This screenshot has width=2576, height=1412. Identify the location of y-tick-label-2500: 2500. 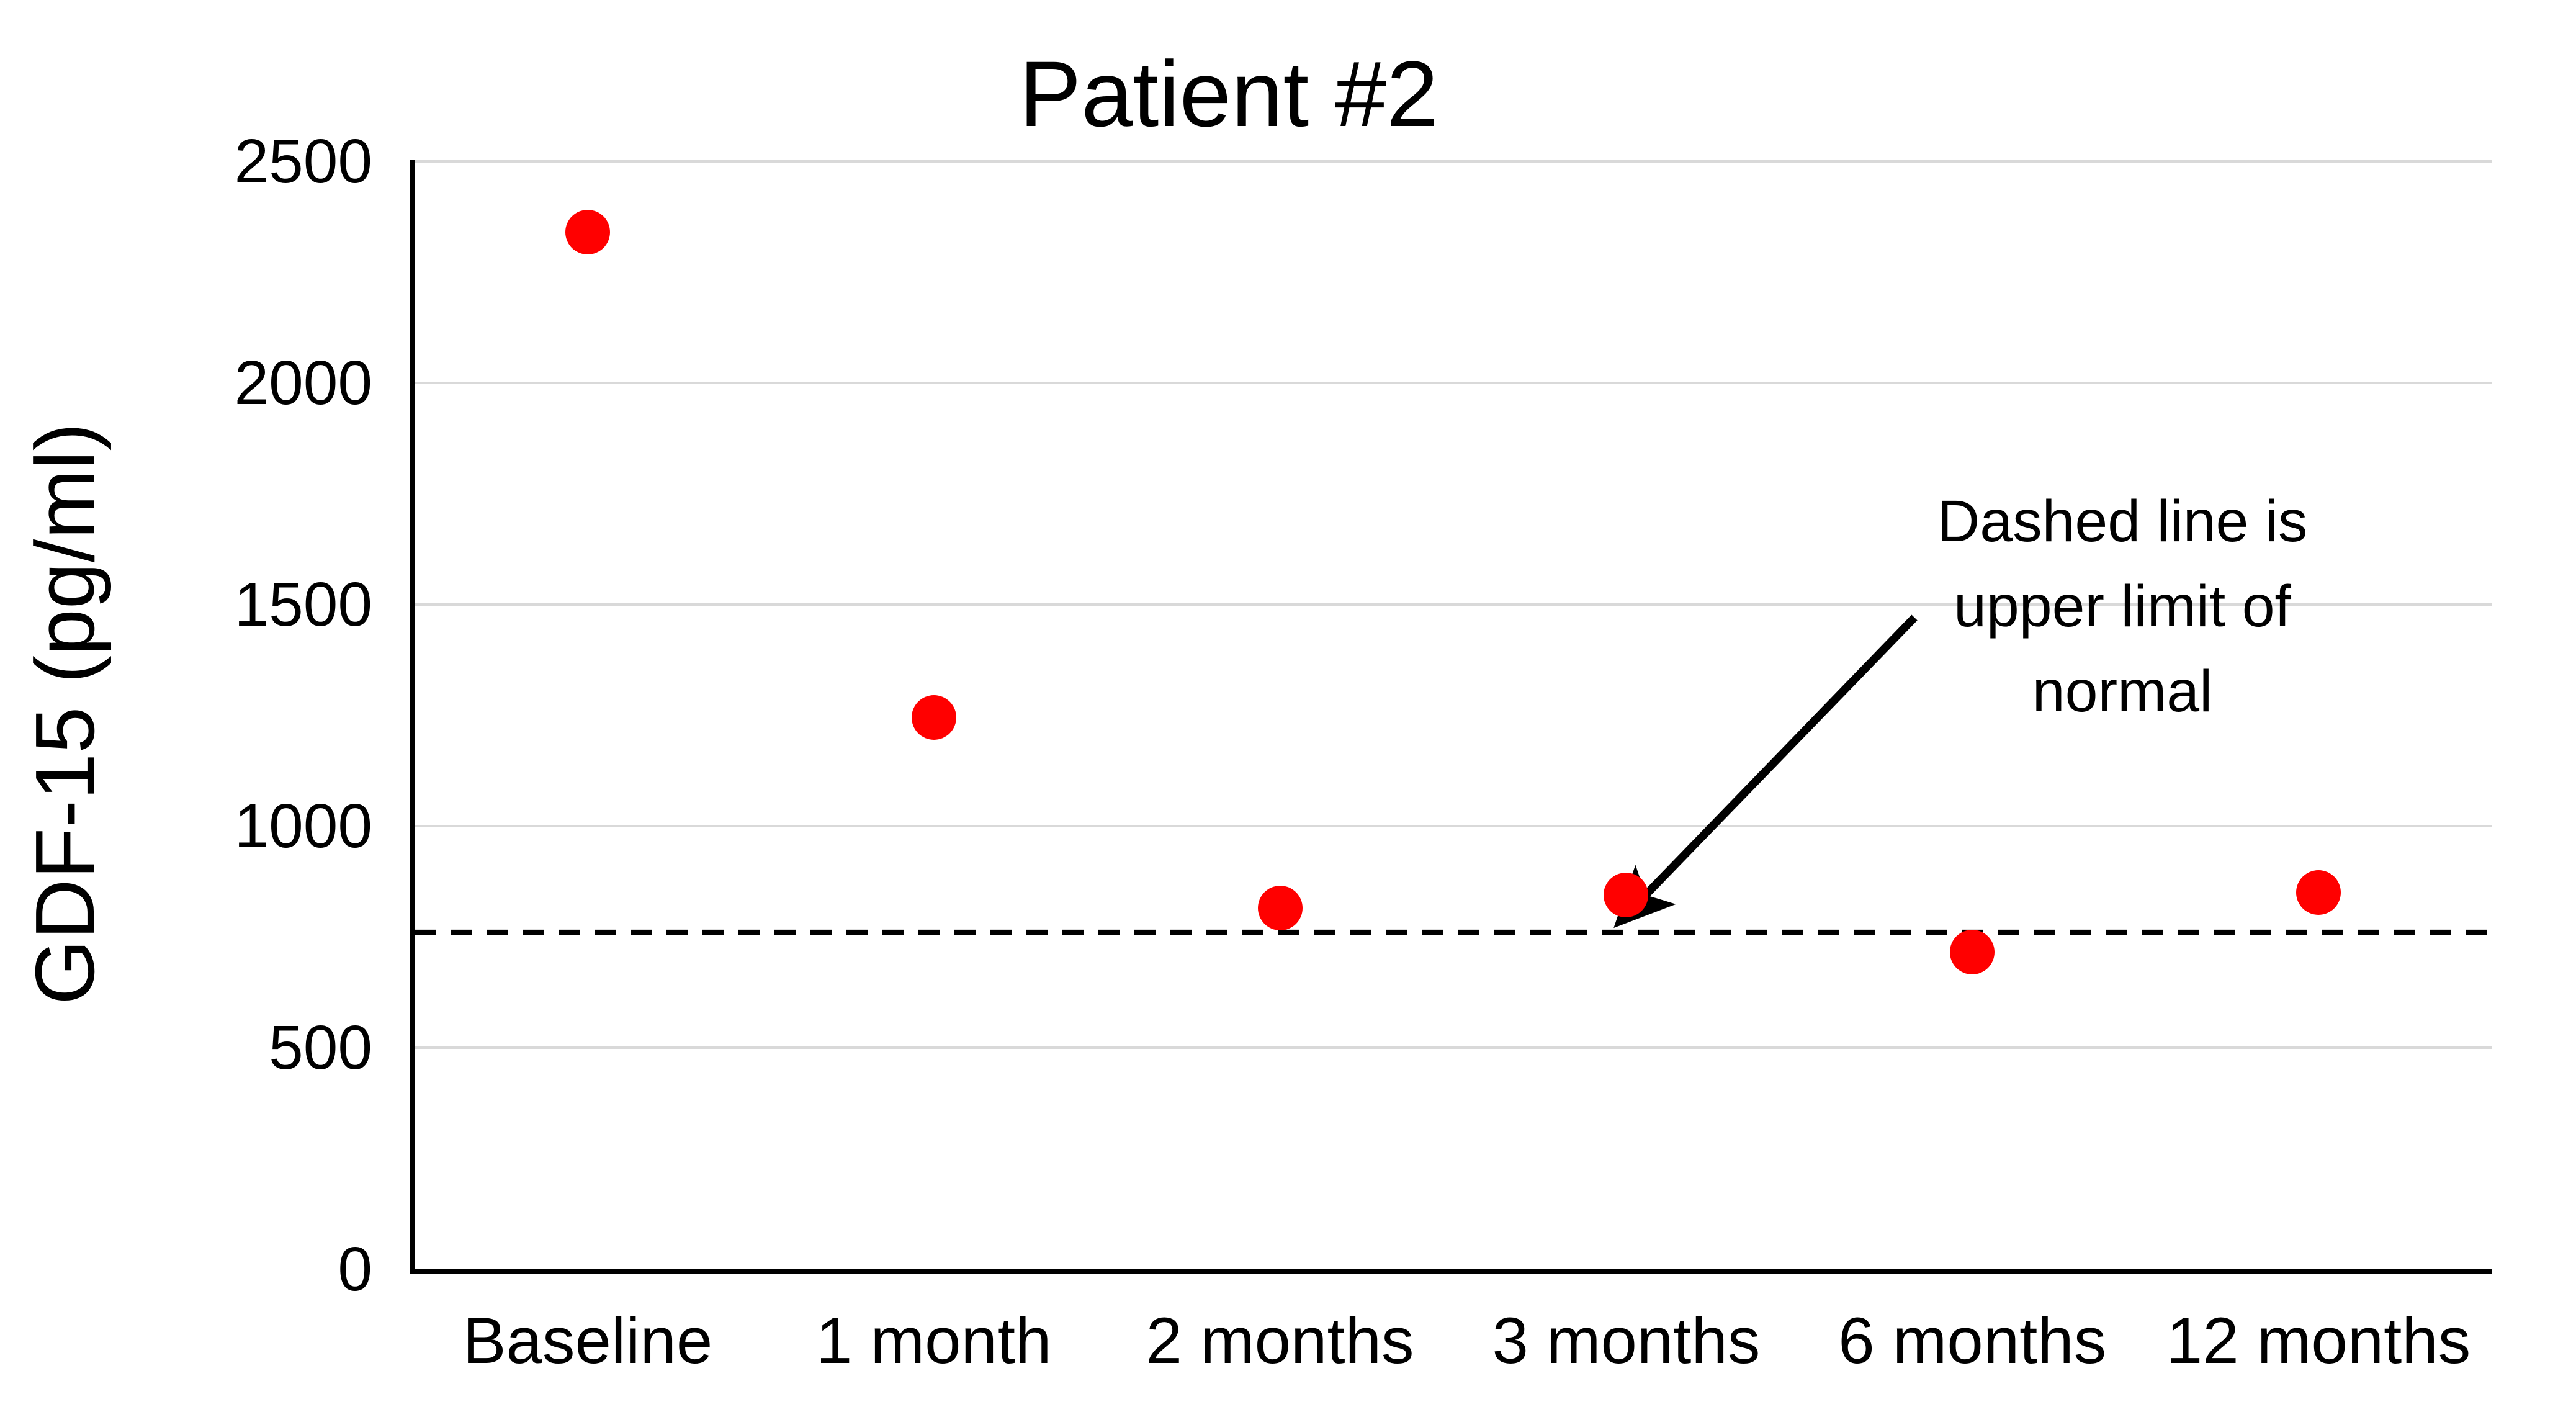
(303, 161).